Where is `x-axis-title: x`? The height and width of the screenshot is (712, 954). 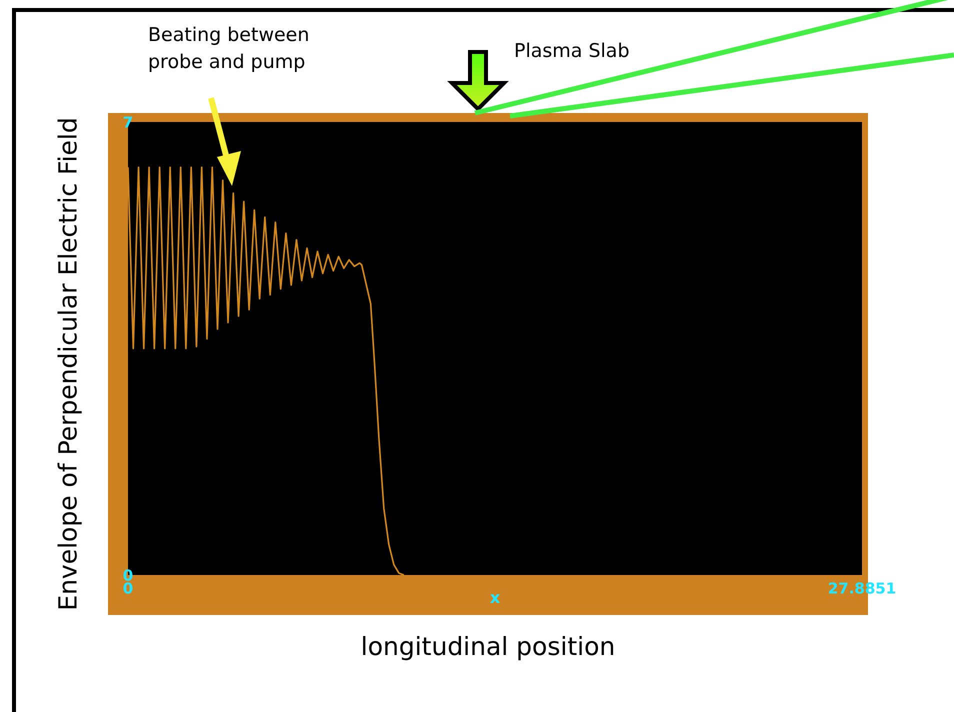 x-axis-title: x is located at coordinates (495, 597).